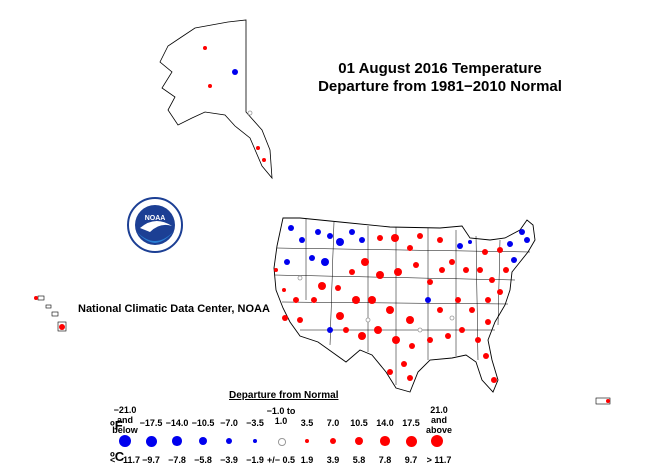  What do you see at coordinates (203, 460) in the screenshot?
I see `legend-c-3: −5.8` at bounding box center [203, 460].